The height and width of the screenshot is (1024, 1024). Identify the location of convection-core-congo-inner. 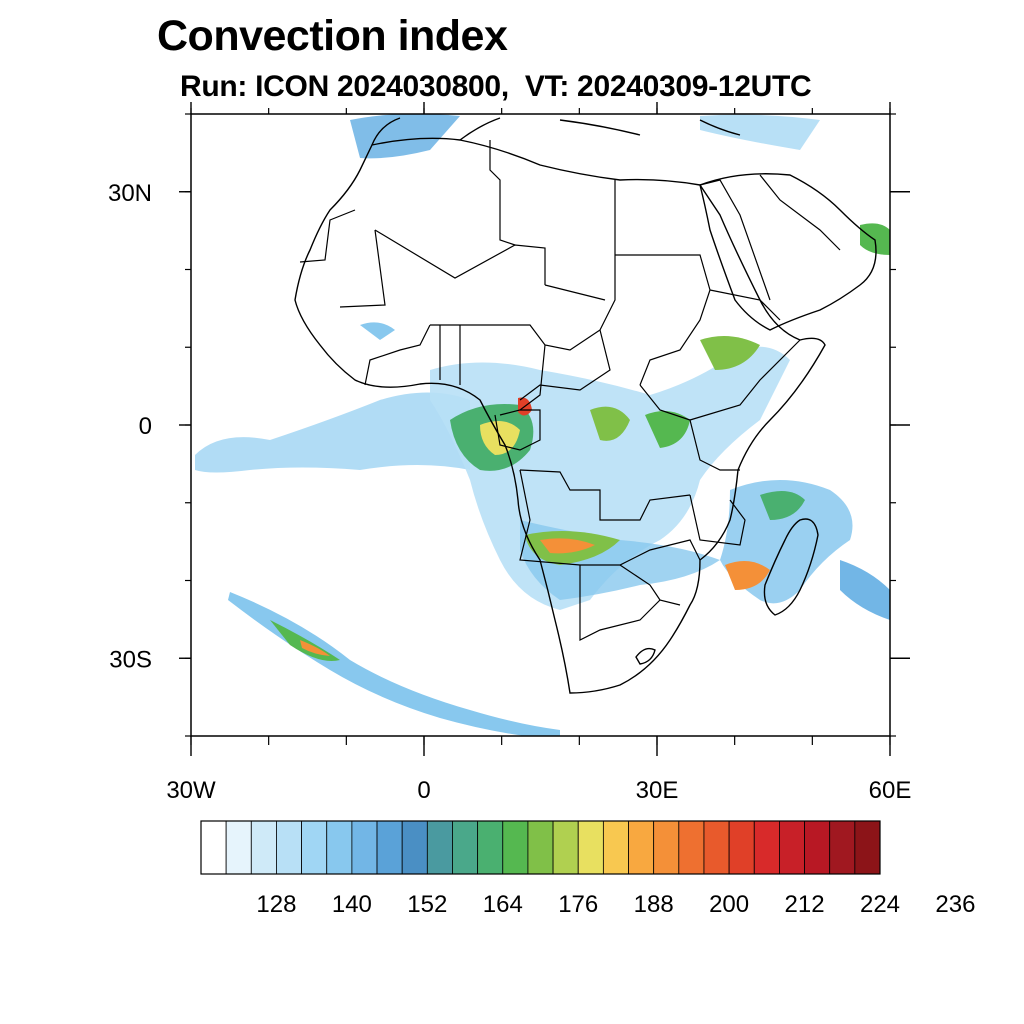
(500, 438).